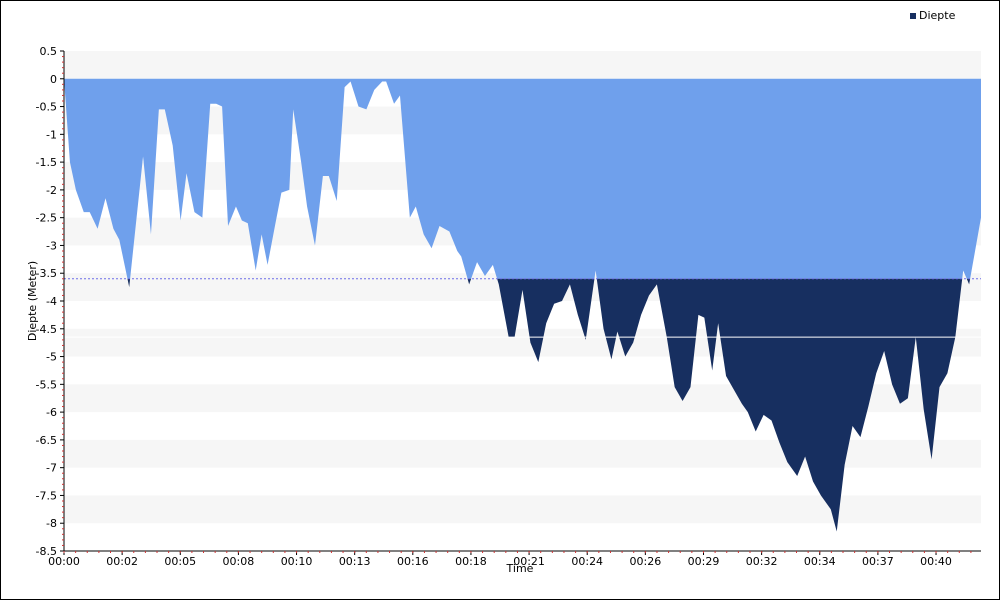 The image size is (1000, 600). I want to click on y-tick-label: -3, so click(51, 245).